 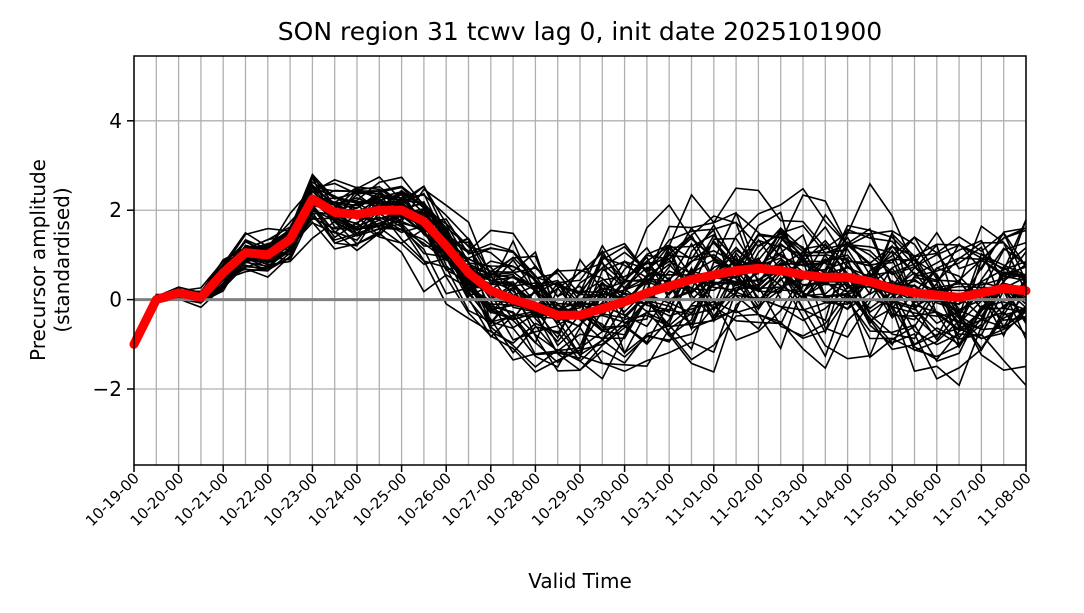 What do you see at coordinates (115, 121) in the screenshot?
I see `y-tick-label: 4` at bounding box center [115, 121].